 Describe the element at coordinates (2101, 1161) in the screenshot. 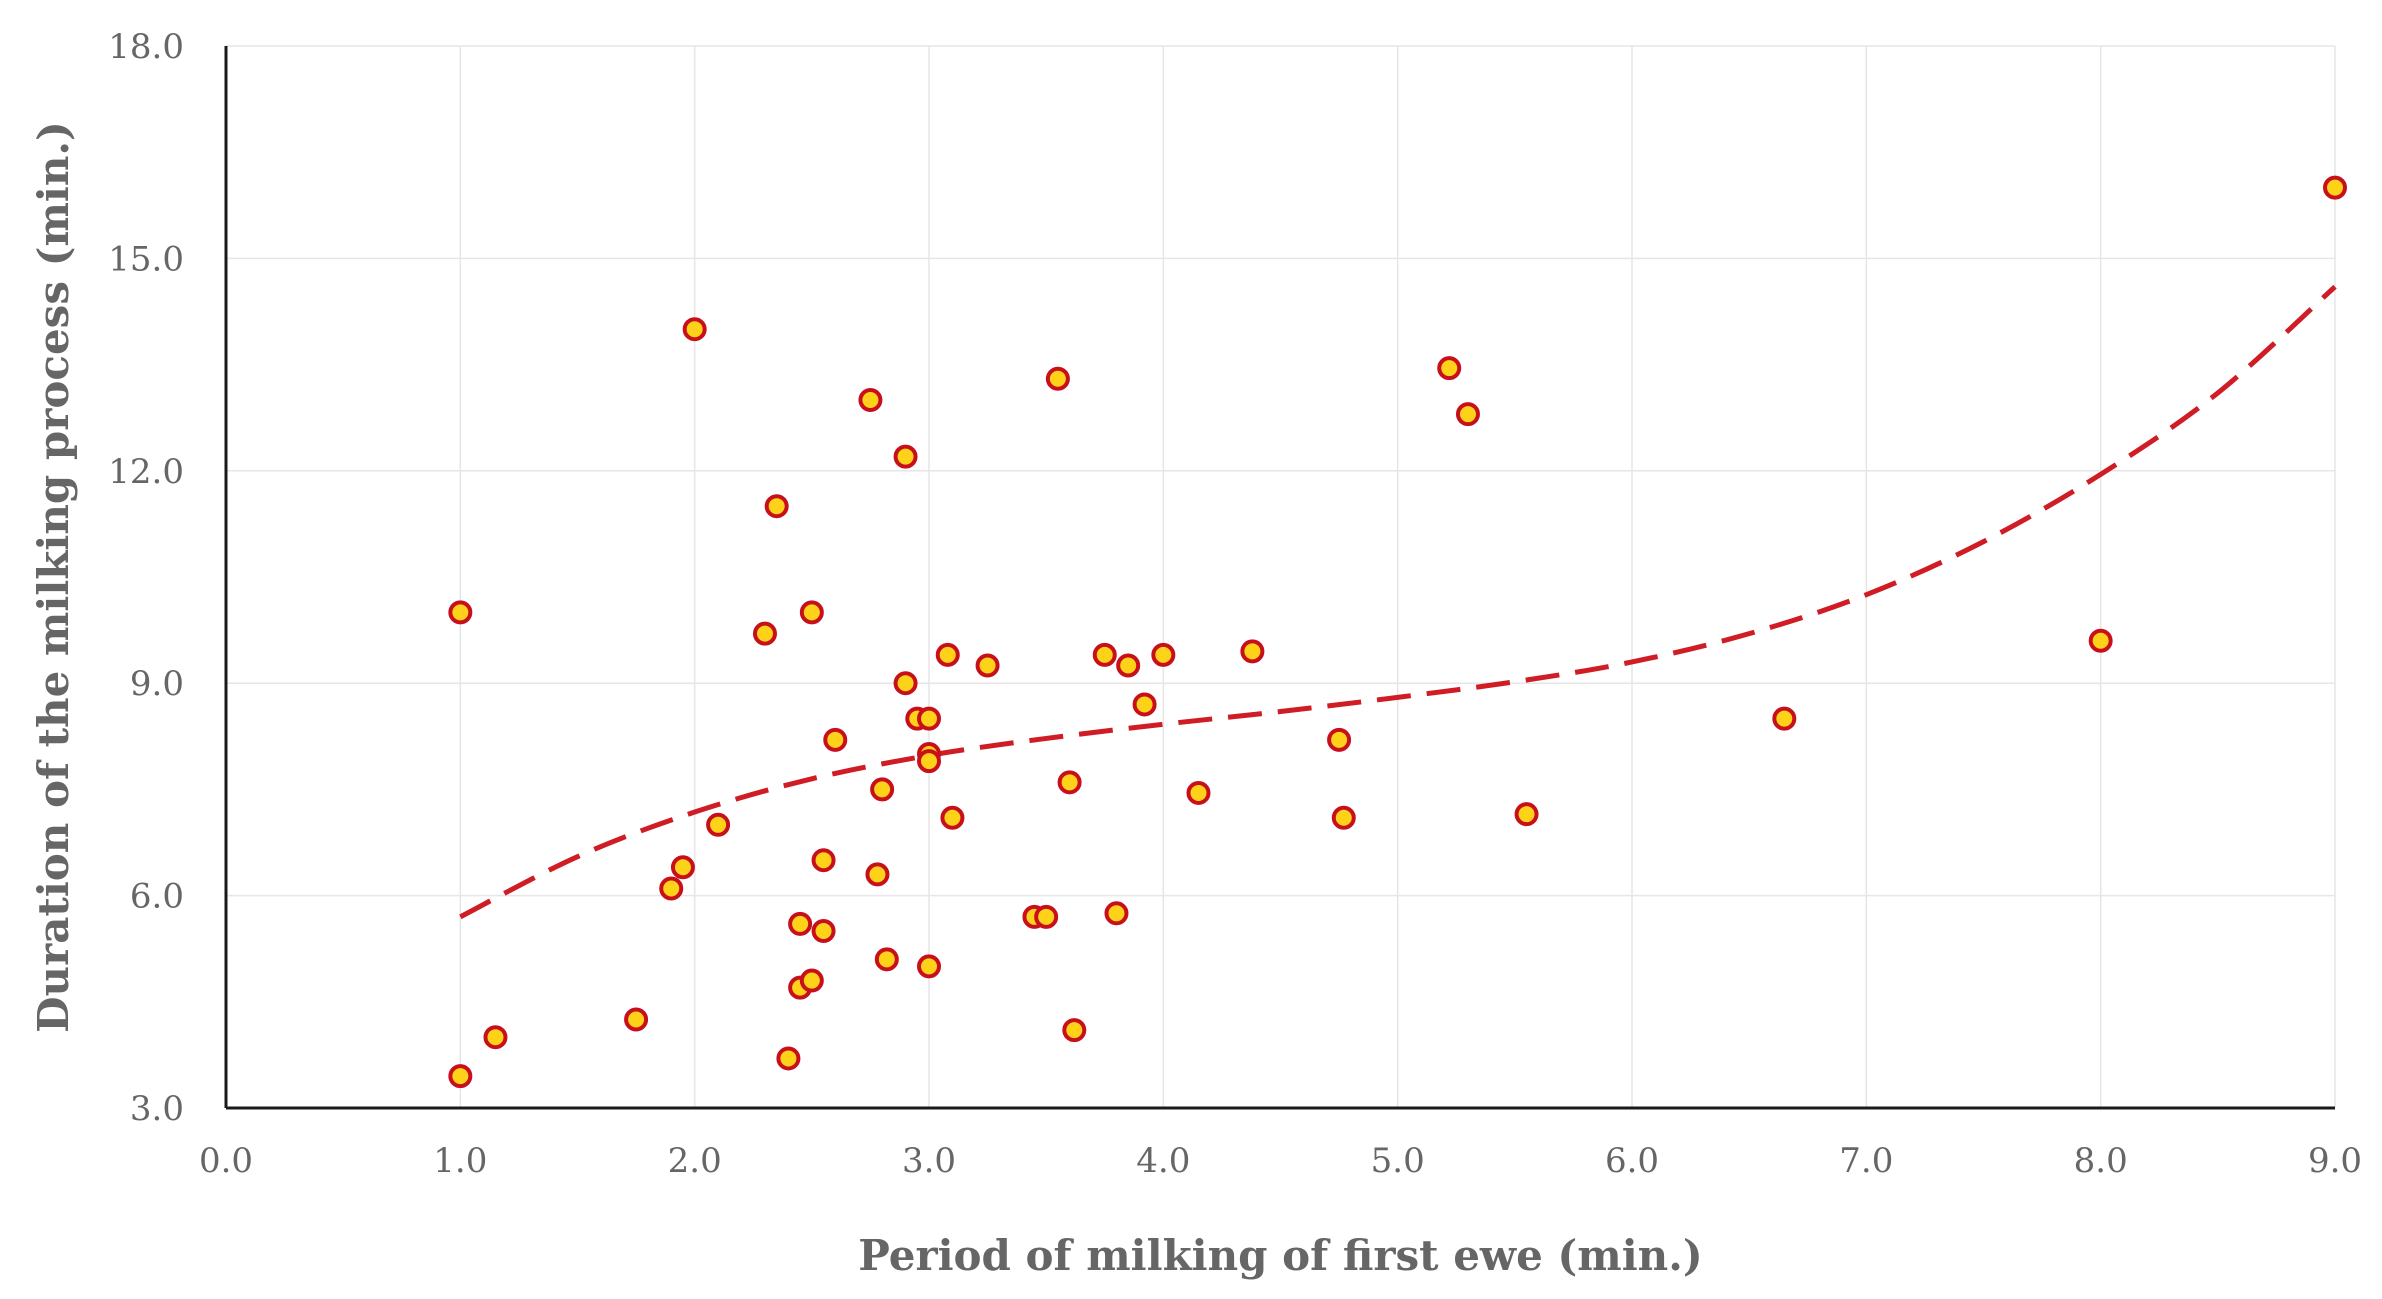

I see `x-tick-label: 8.0` at that location.